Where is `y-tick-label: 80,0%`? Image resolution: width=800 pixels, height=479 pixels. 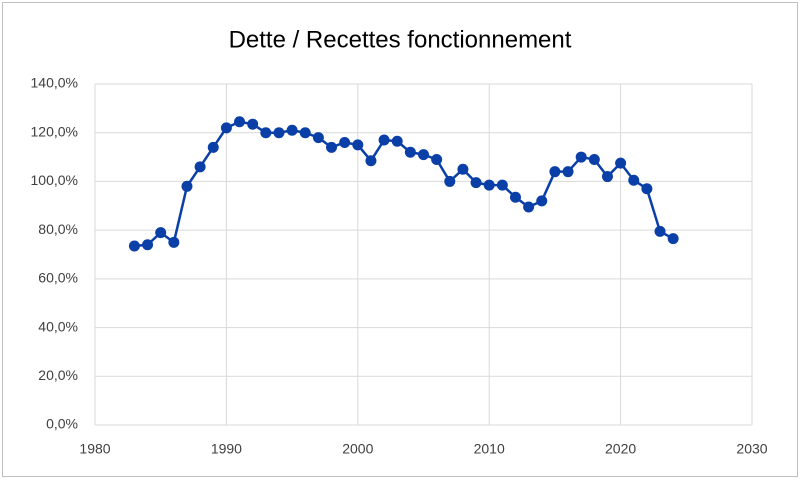
y-tick-label: 80,0% is located at coordinates (58, 229).